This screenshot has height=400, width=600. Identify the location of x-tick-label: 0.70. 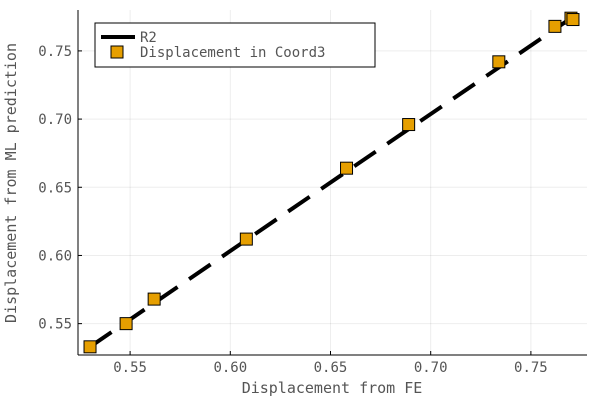
(431, 368).